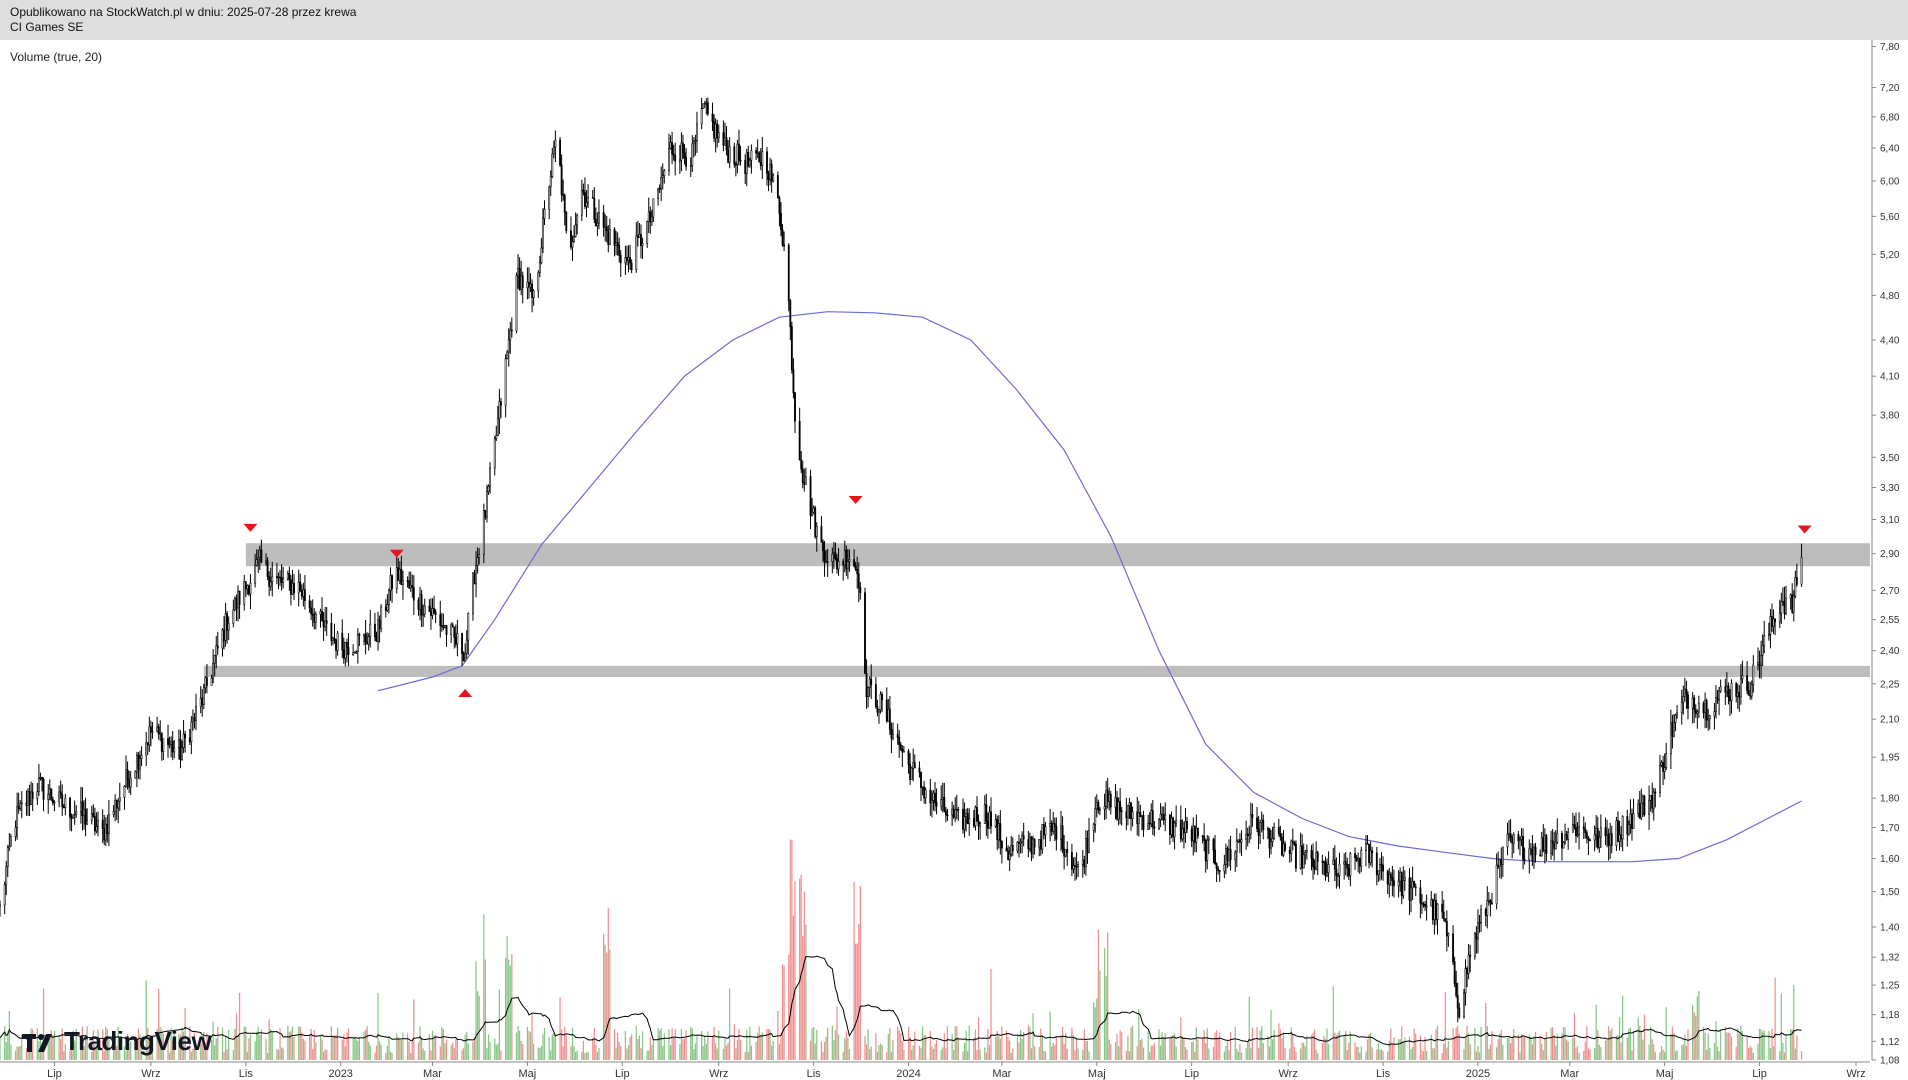 This screenshot has width=1908, height=1080. I want to click on price-tick-label: 2,90, so click(1890, 554).